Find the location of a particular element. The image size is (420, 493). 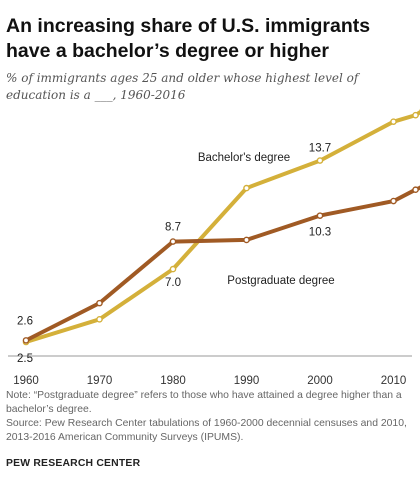

x-axis-ticks: 1960197019801990200020102016 is located at coordinates (210, 381).